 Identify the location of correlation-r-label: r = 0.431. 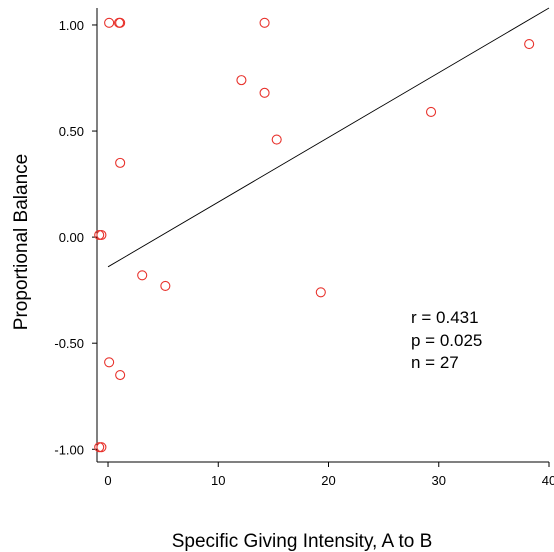
(445, 317).